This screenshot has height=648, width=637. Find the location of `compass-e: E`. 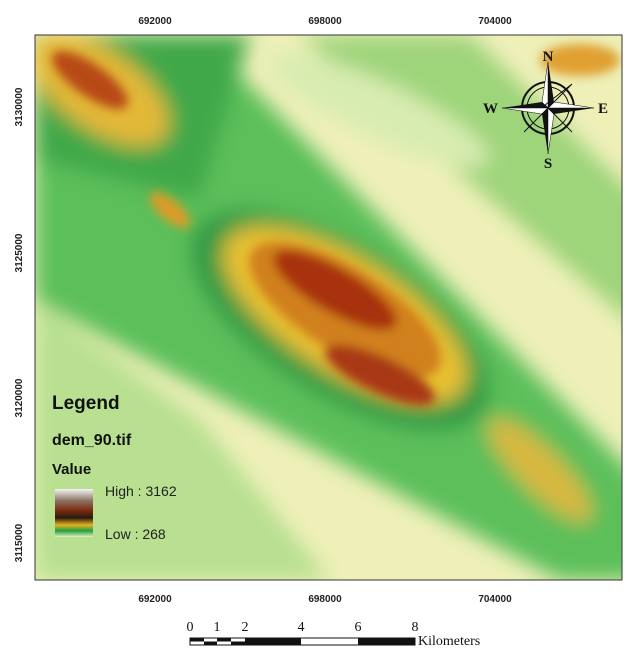

compass-e: E is located at coordinates (603, 109).